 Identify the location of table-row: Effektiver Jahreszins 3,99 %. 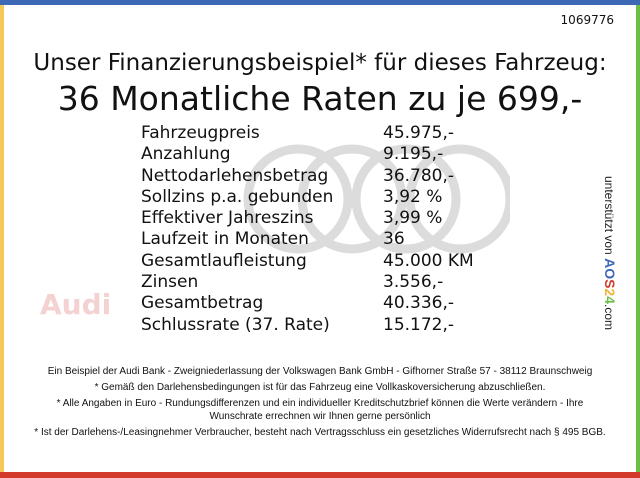
(291, 218).